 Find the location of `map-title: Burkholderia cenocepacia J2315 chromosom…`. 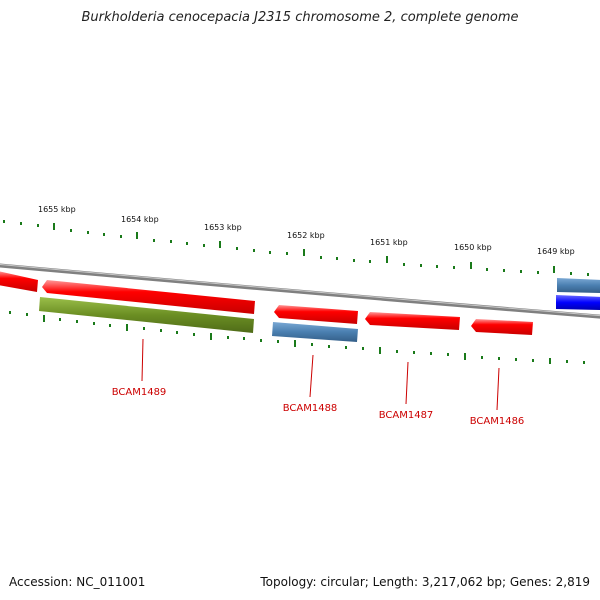

map-title: Burkholderia cenocepacia J2315 chromosom… is located at coordinates (300, 17).